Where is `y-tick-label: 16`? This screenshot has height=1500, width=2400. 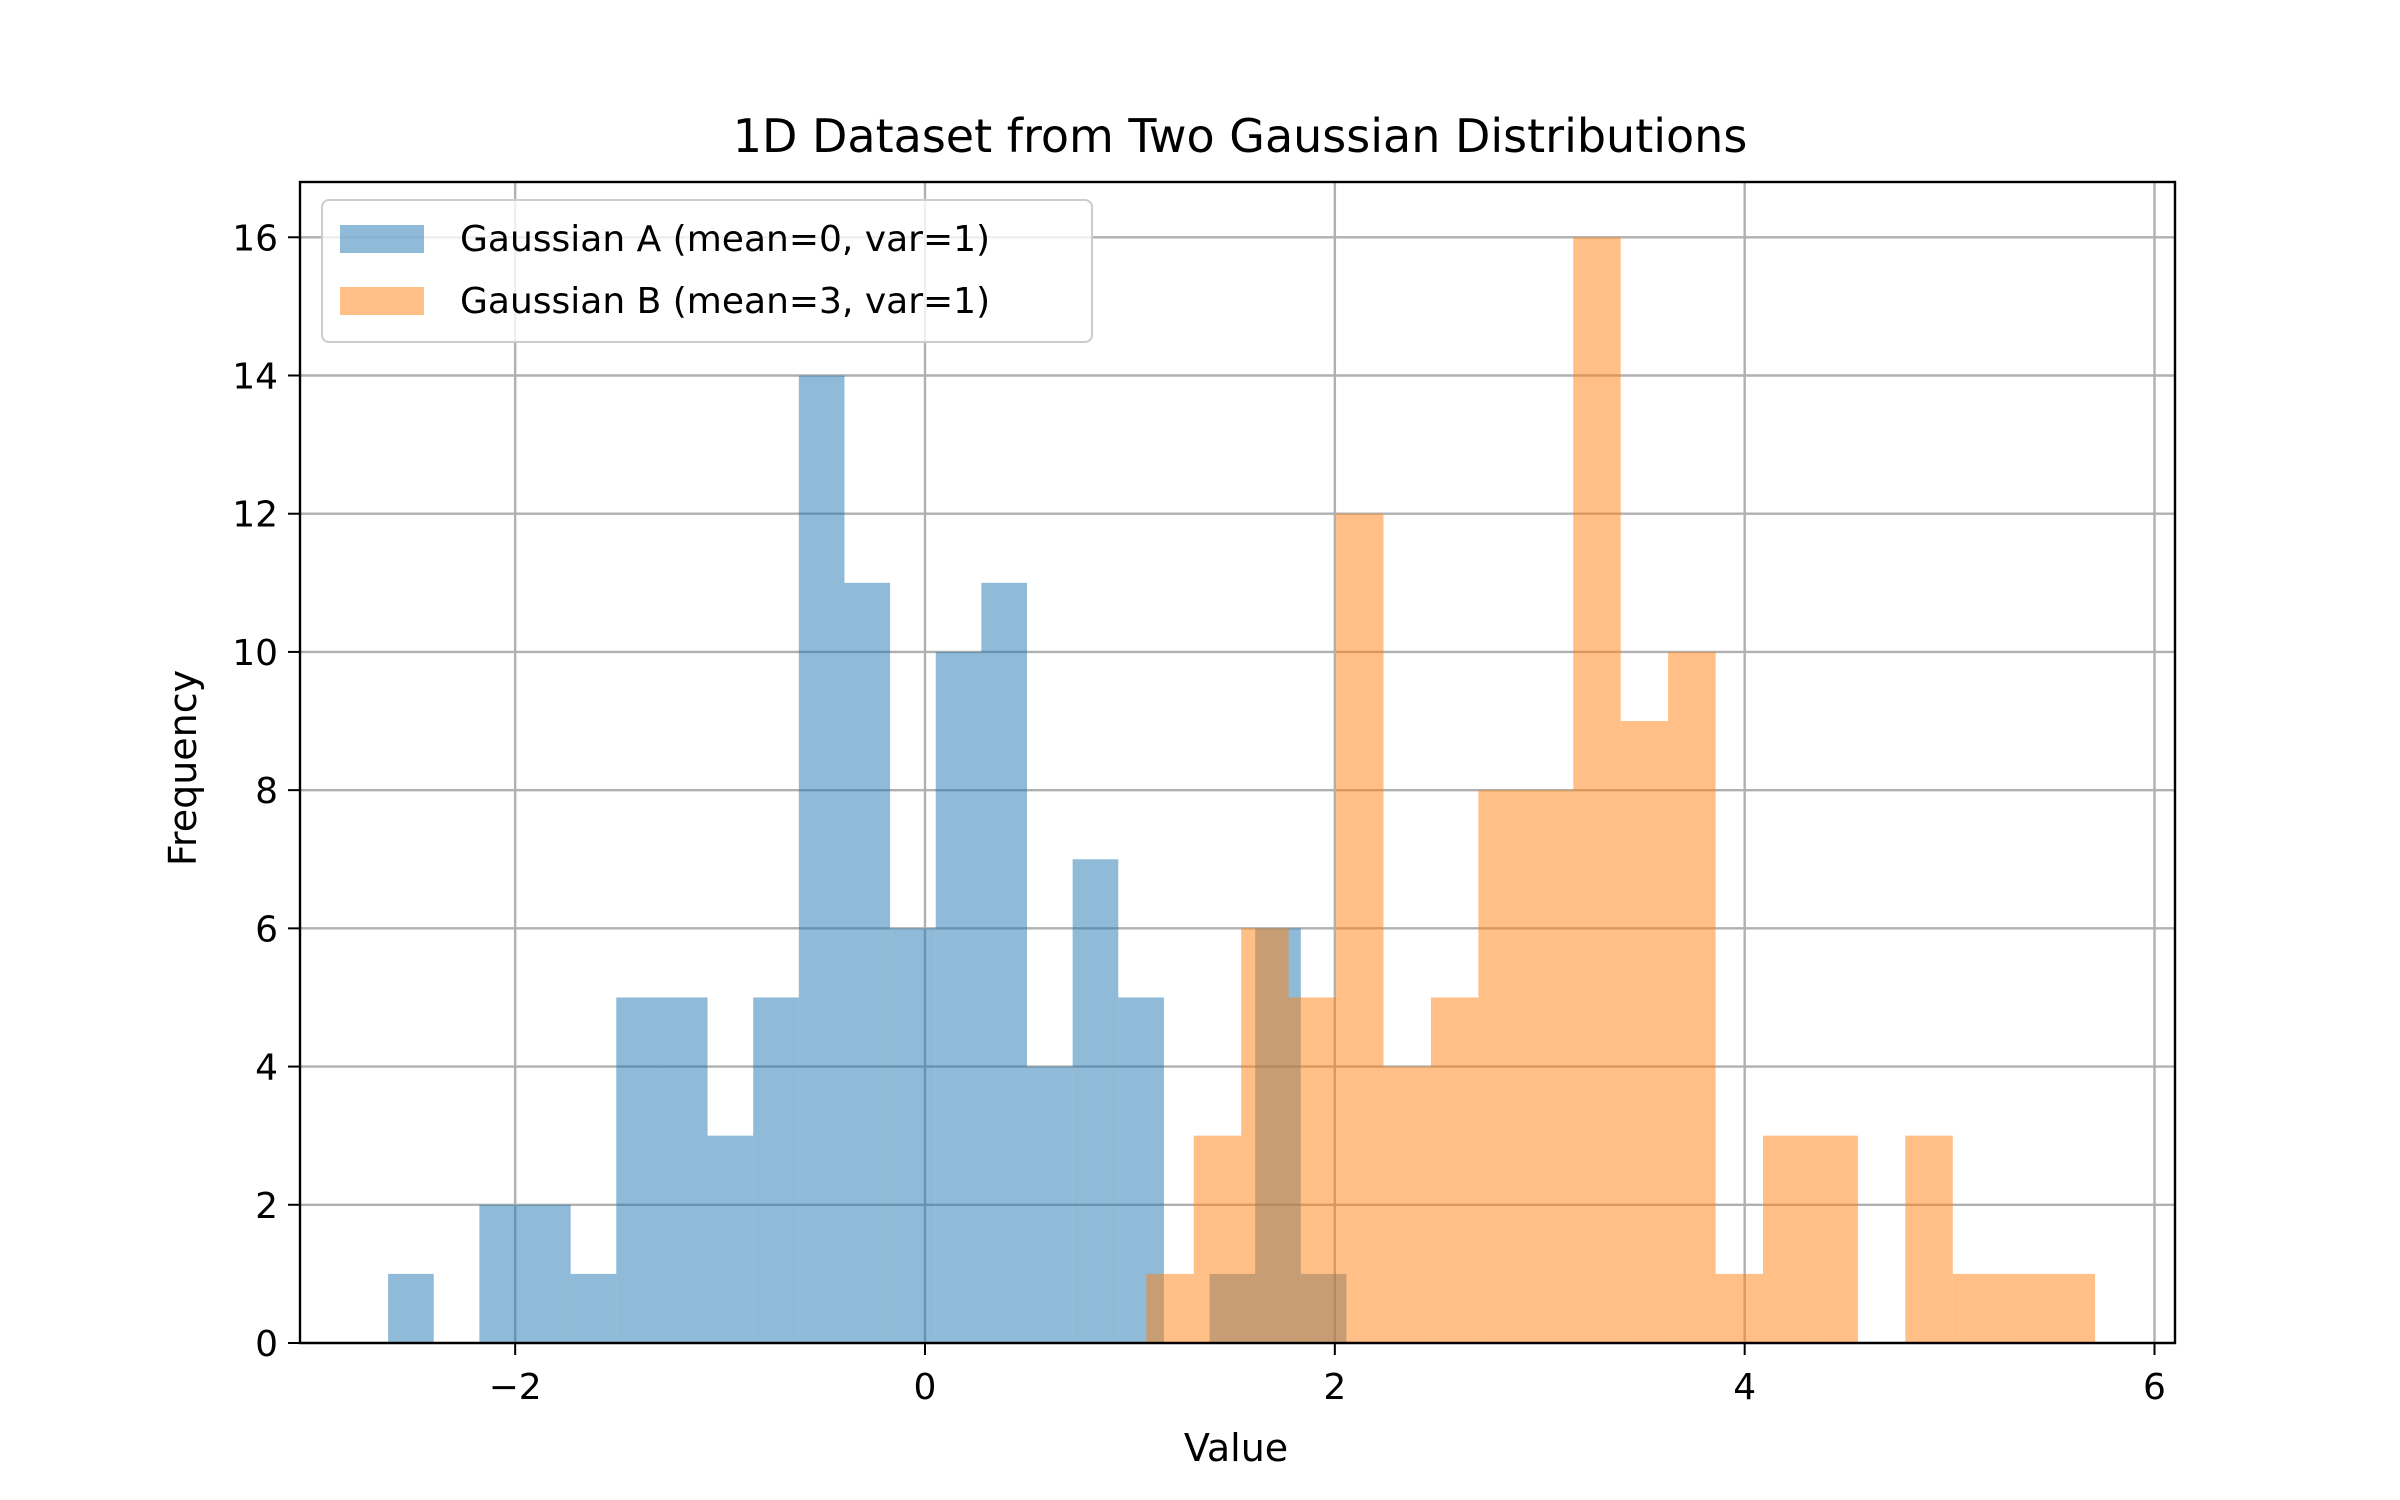 y-tick-label: 16 is located at coordinates (255, 238).